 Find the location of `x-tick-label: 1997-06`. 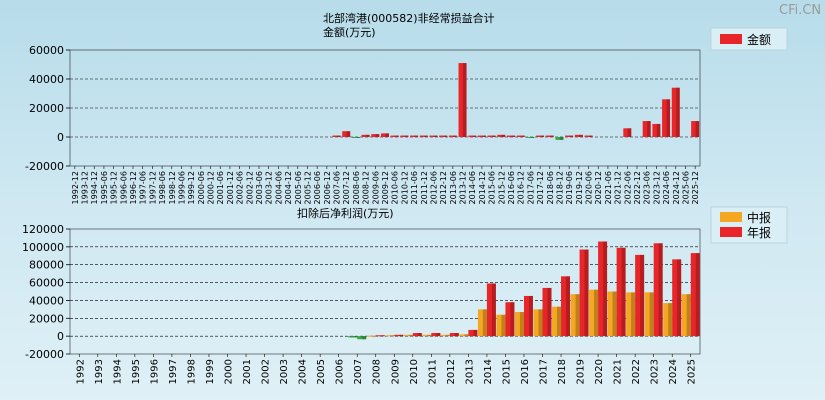

x-tick-label: 1997-06 is located at coordinates (143, 187).